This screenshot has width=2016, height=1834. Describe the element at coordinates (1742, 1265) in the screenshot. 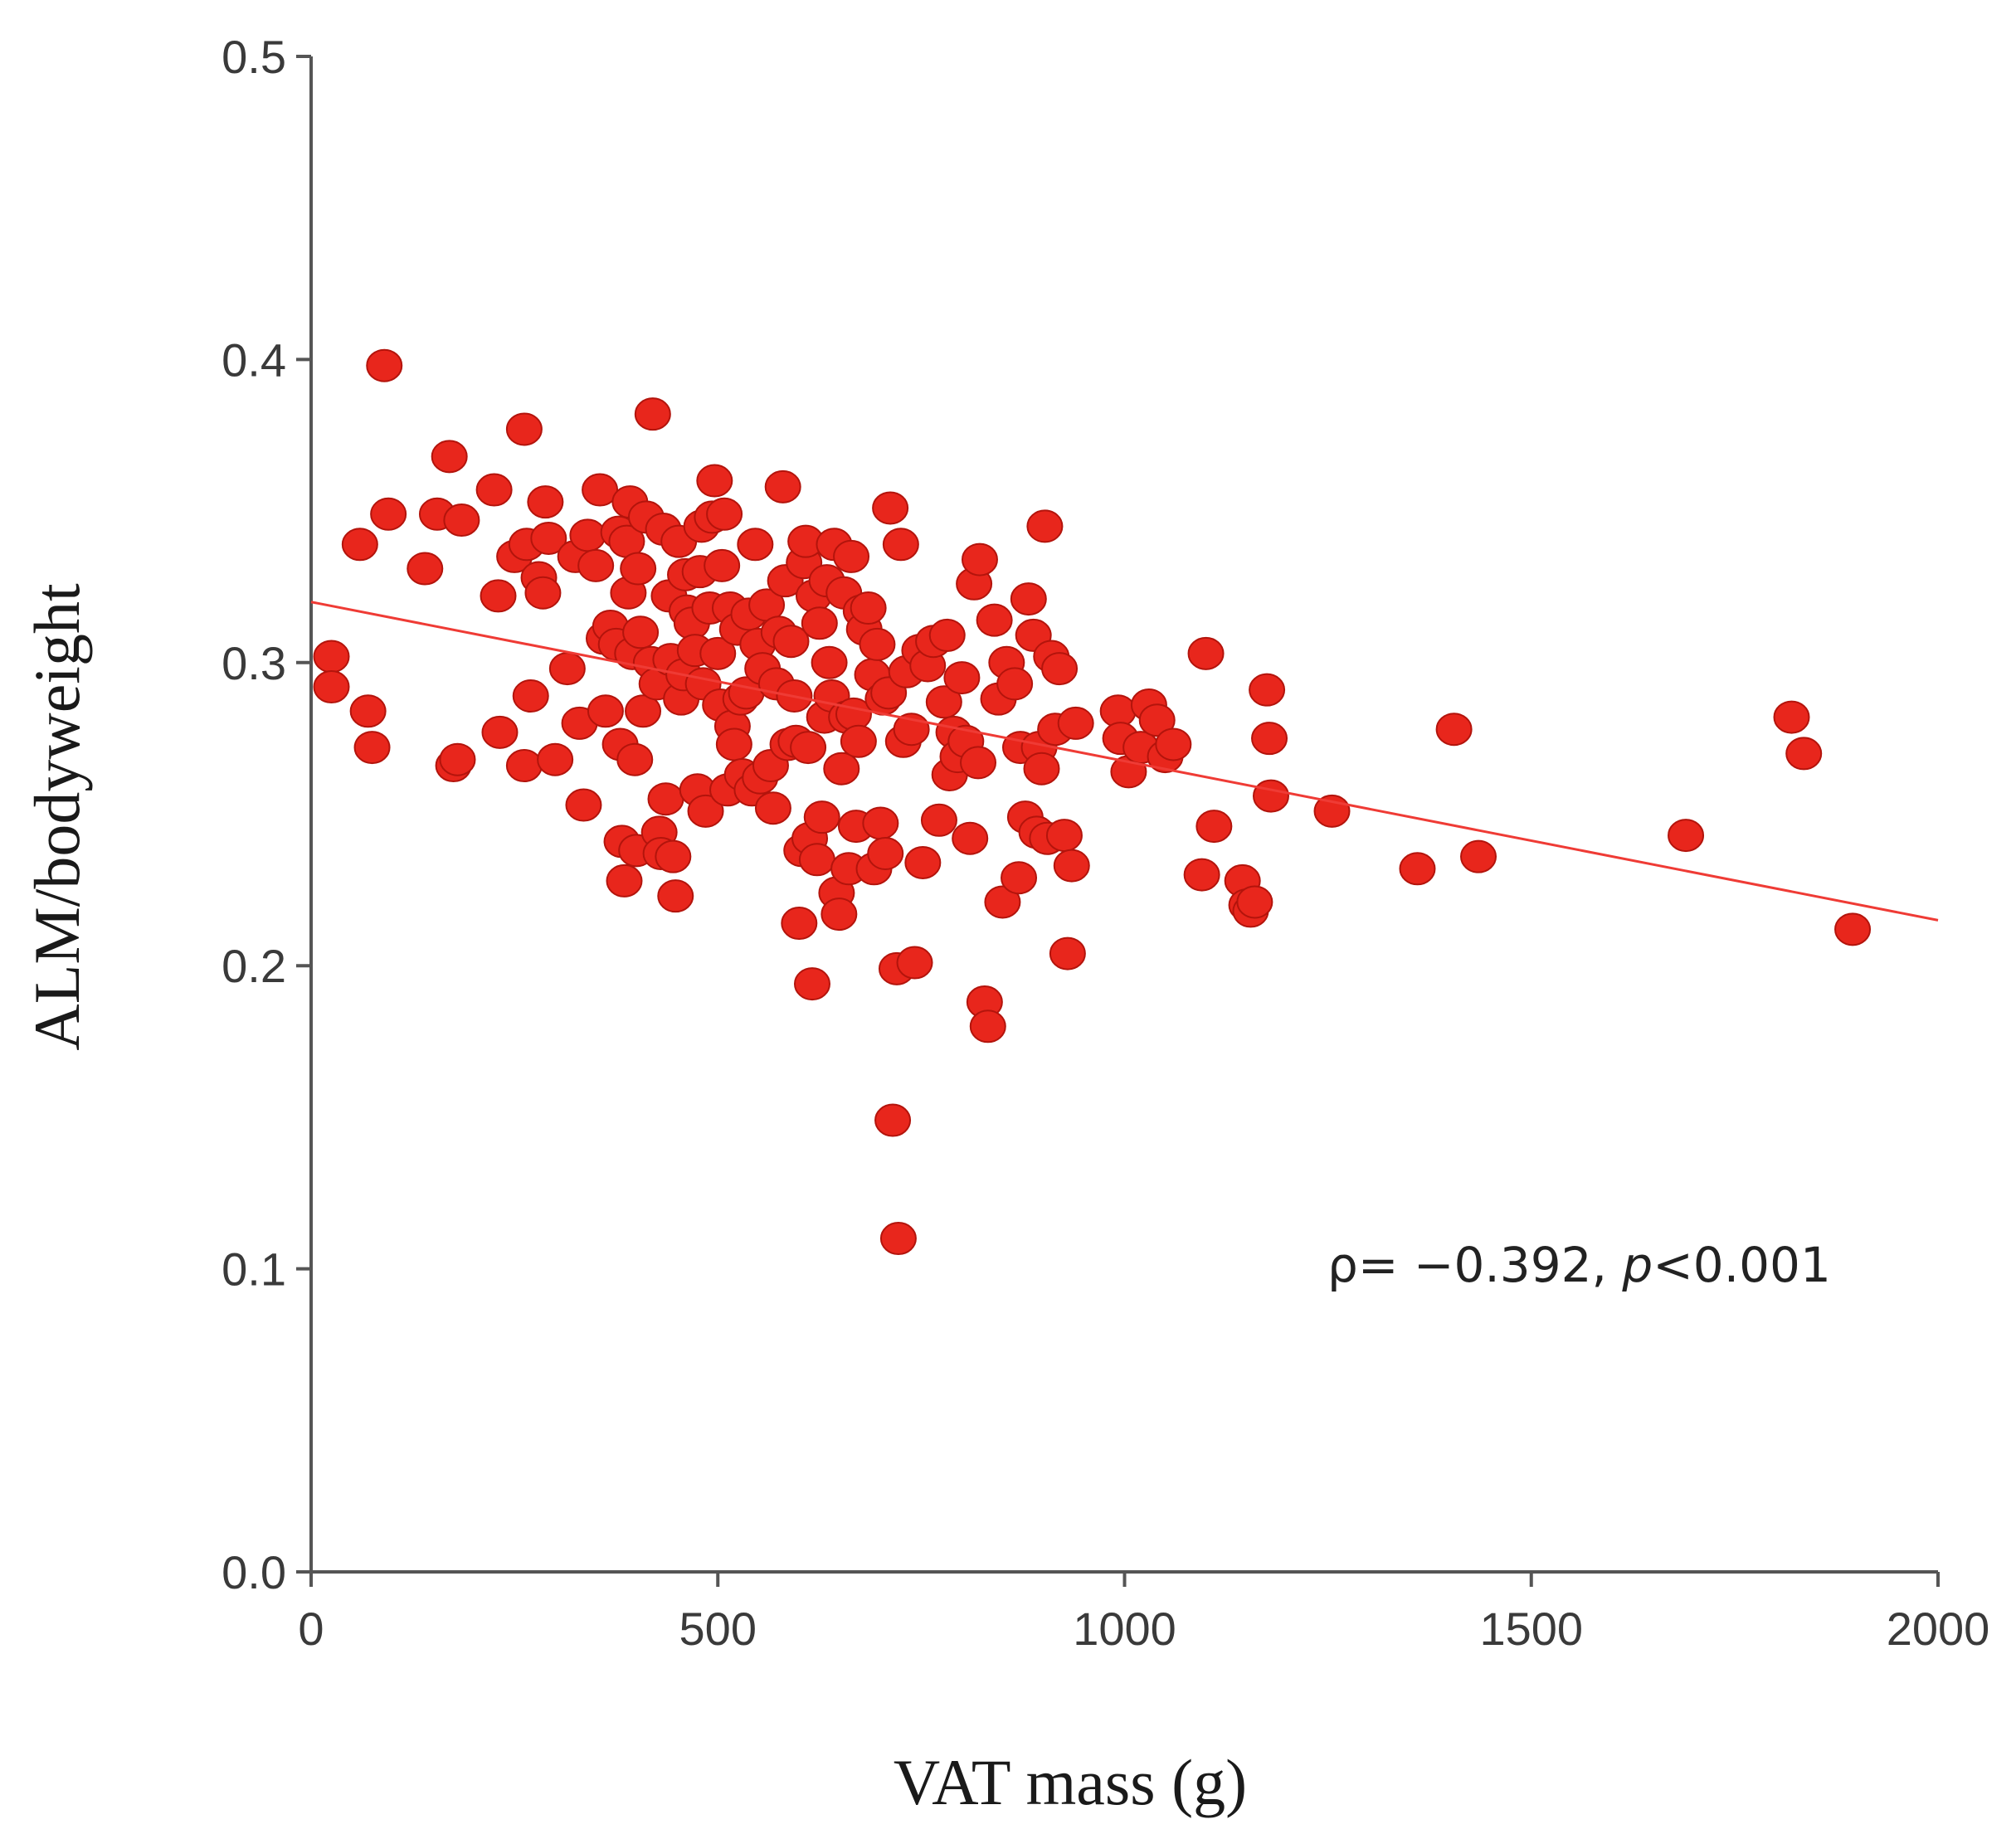

I see `p-value: <0.001` at that location.